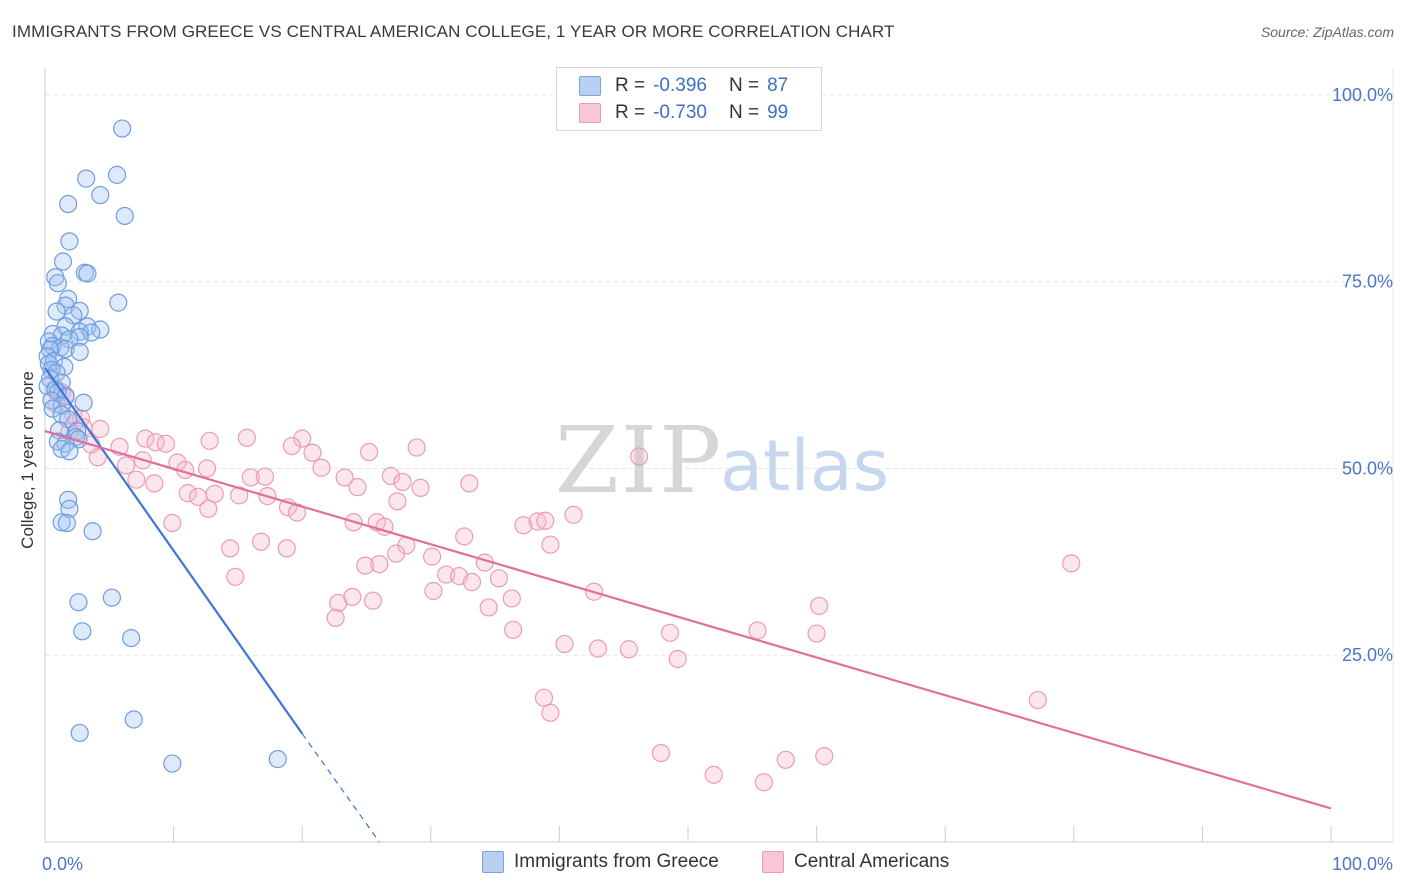  I want to click on legend-r-value-pink: -0.730, so click(680, 112).